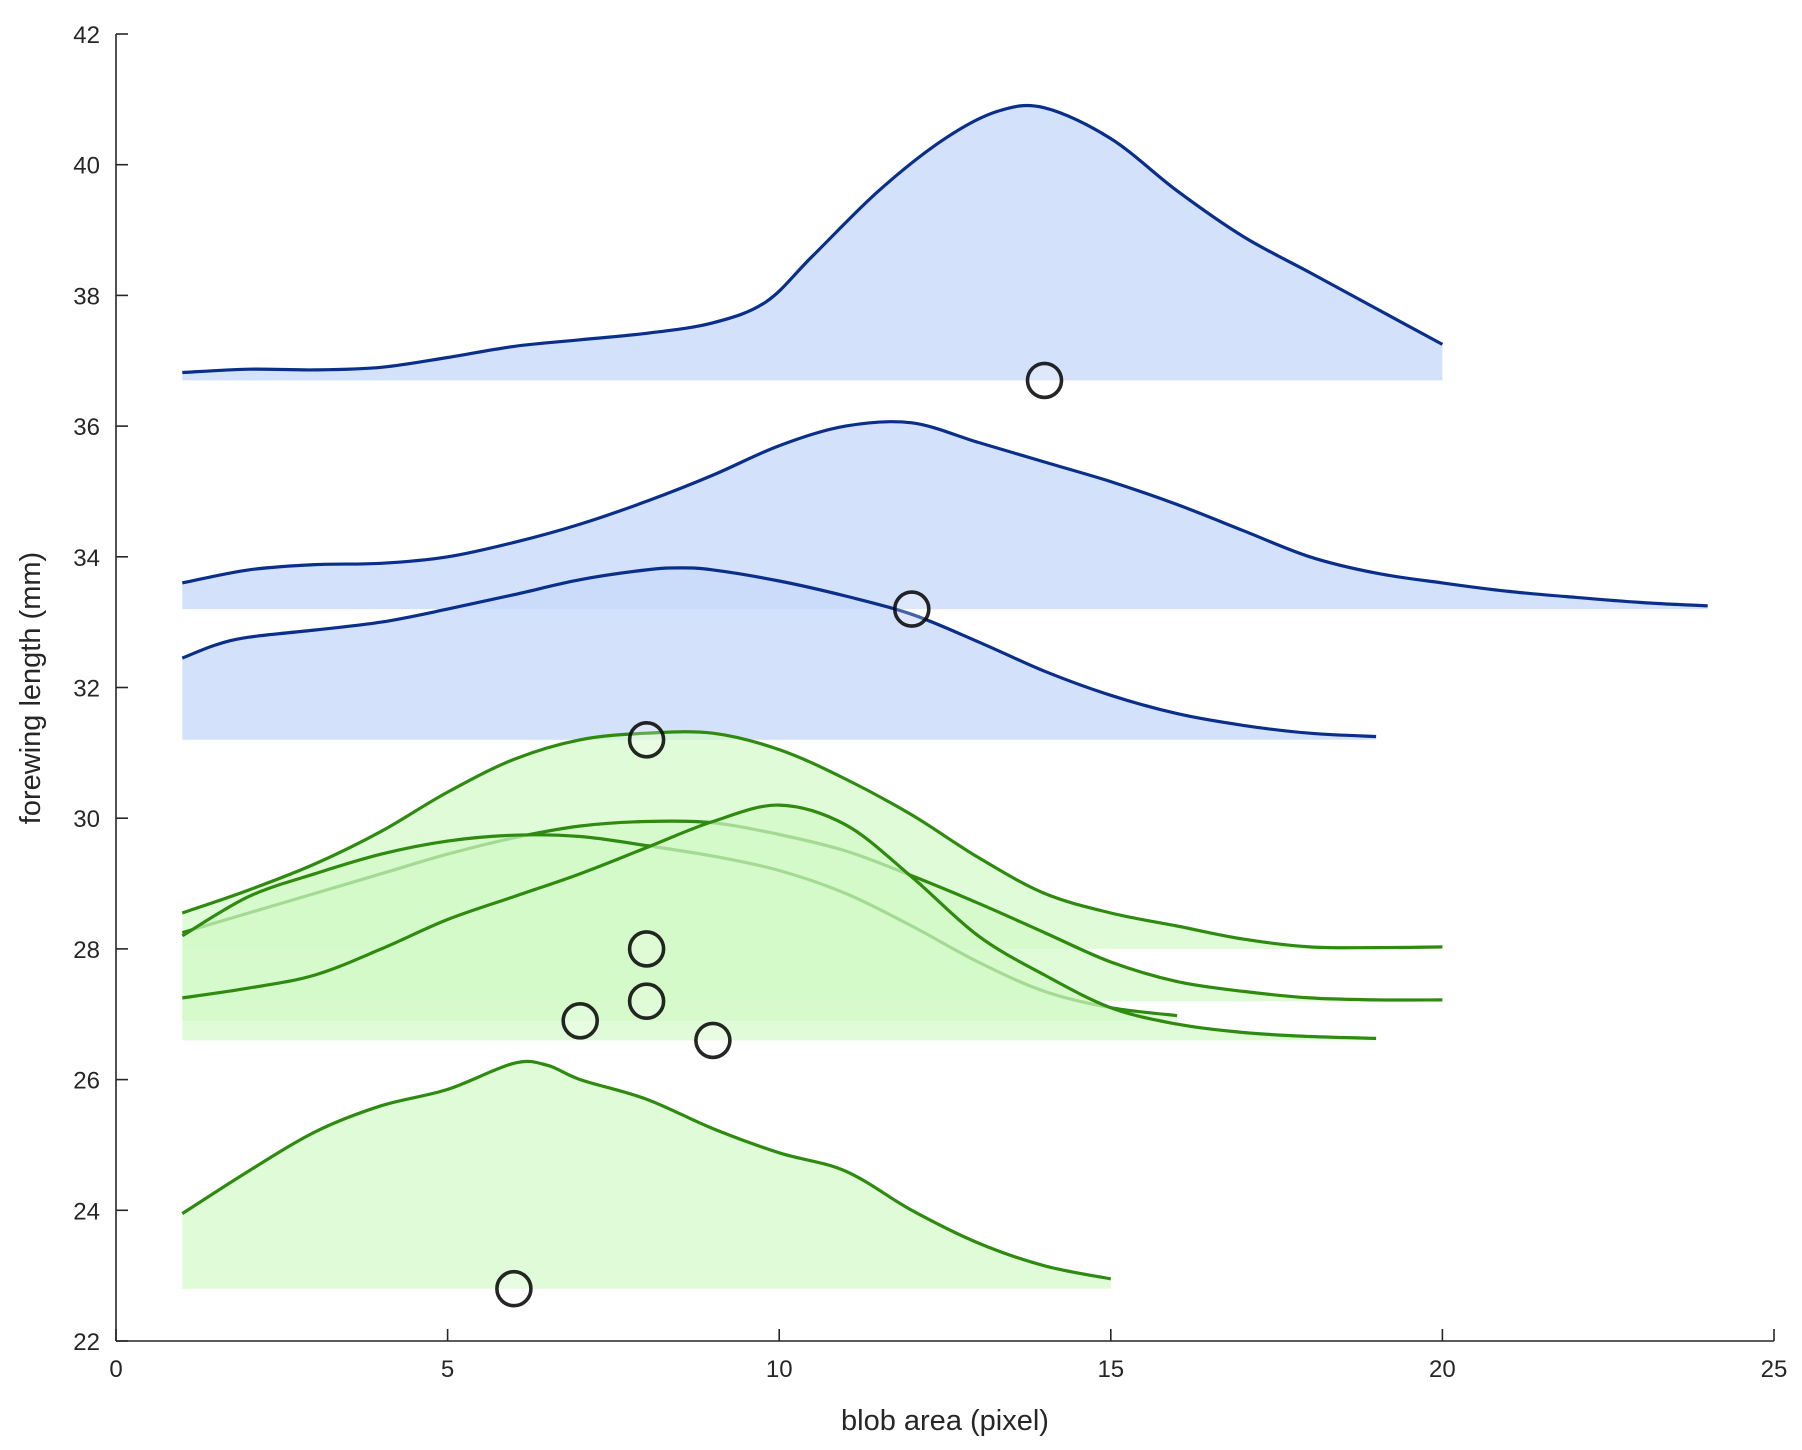 Image resolution: width=1802 pixels, height=1450 pixels. What do you see at coordinates (86, 1211) in the screenshot?
I see `y-tick-label: 24` at bounding box center [86, 1211].